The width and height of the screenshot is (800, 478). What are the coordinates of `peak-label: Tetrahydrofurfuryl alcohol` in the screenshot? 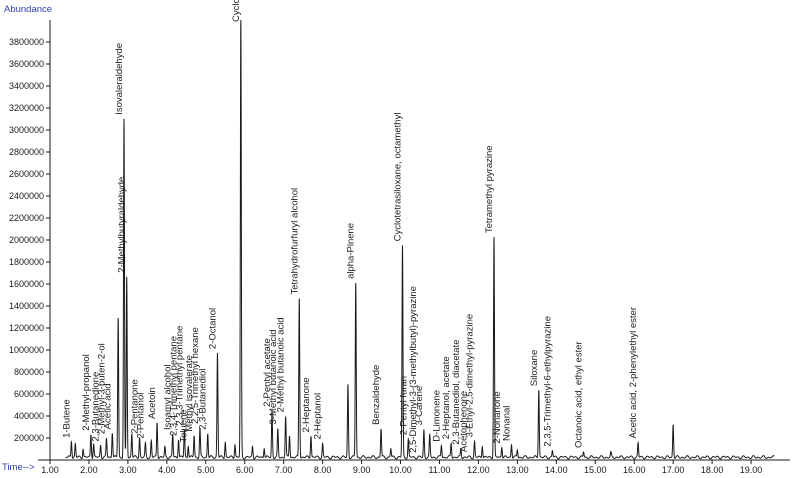 It's located at (294, 241).